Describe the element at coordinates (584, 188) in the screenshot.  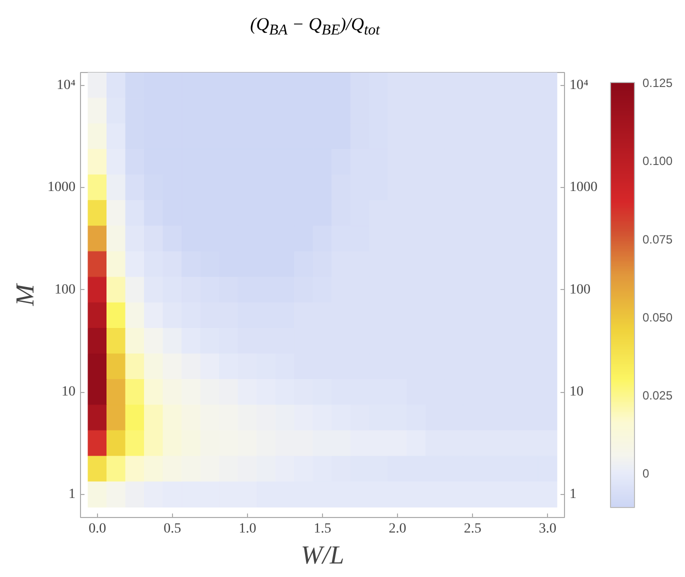
I see `y2-tick-label: 1000` at that location.